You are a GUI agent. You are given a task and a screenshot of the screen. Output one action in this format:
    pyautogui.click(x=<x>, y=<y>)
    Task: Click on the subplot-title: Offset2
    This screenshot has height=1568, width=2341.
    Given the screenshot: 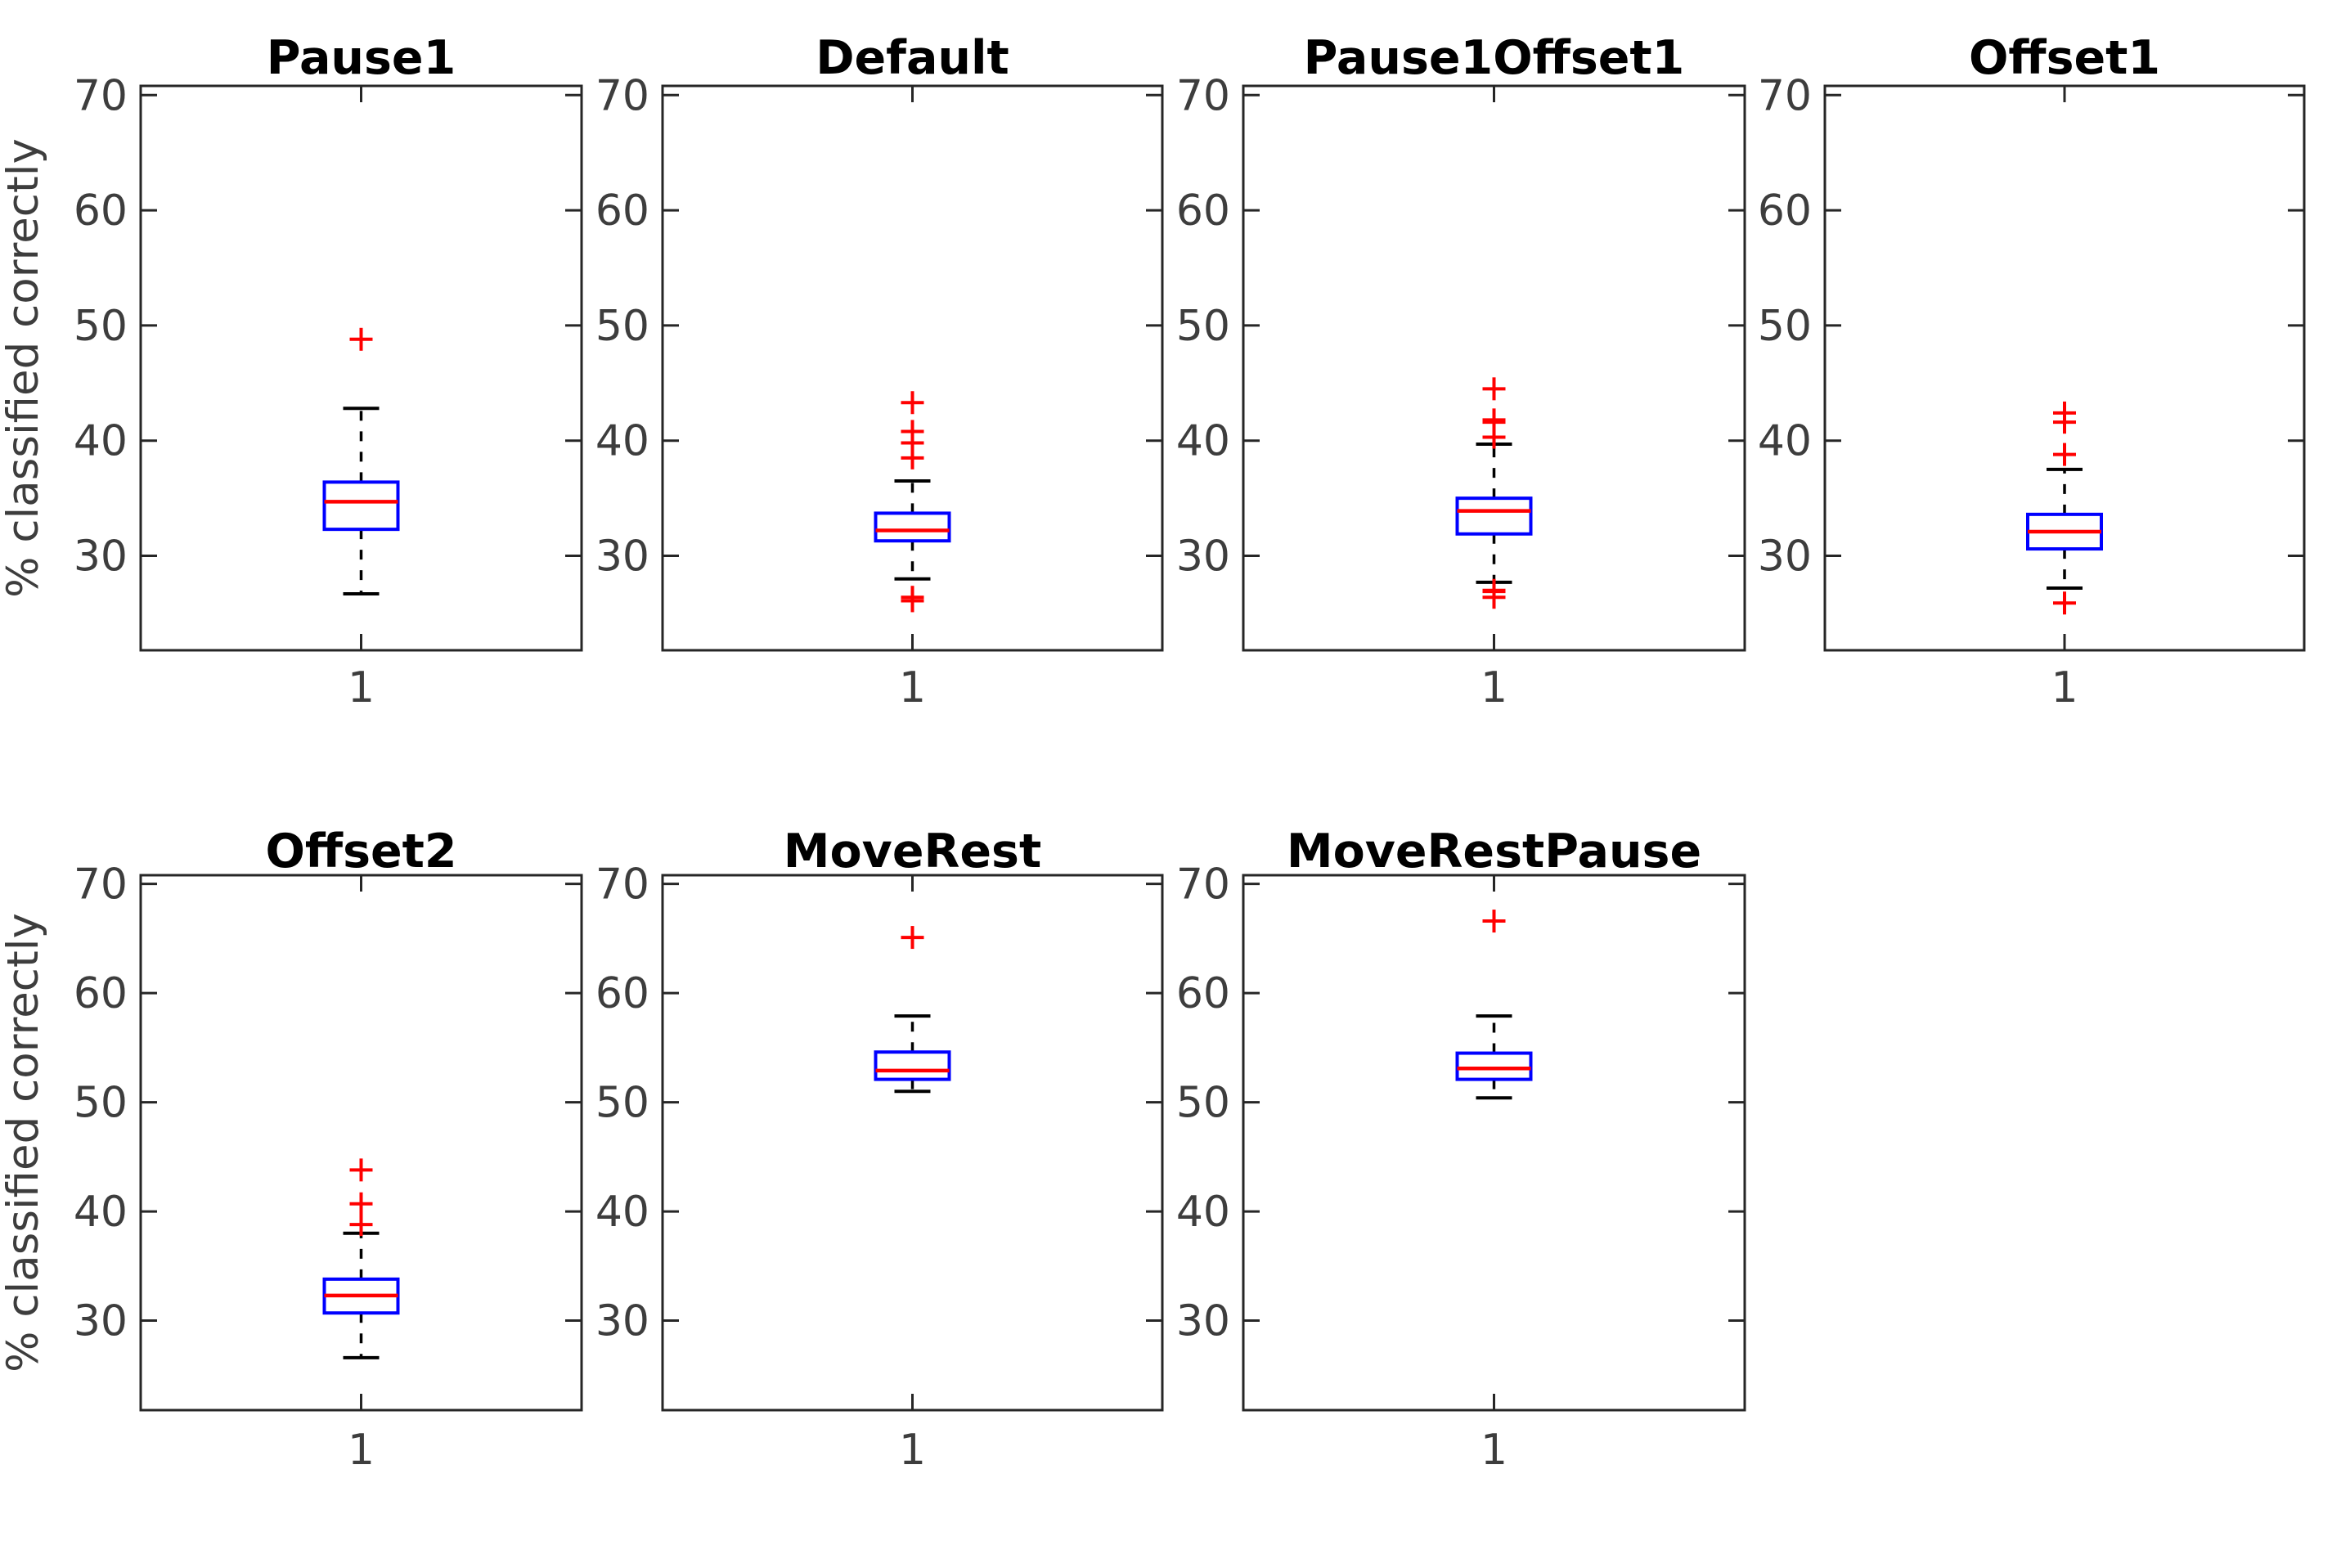 What is the action you would take?
    pyautogui.click(x=360, y=851)
    